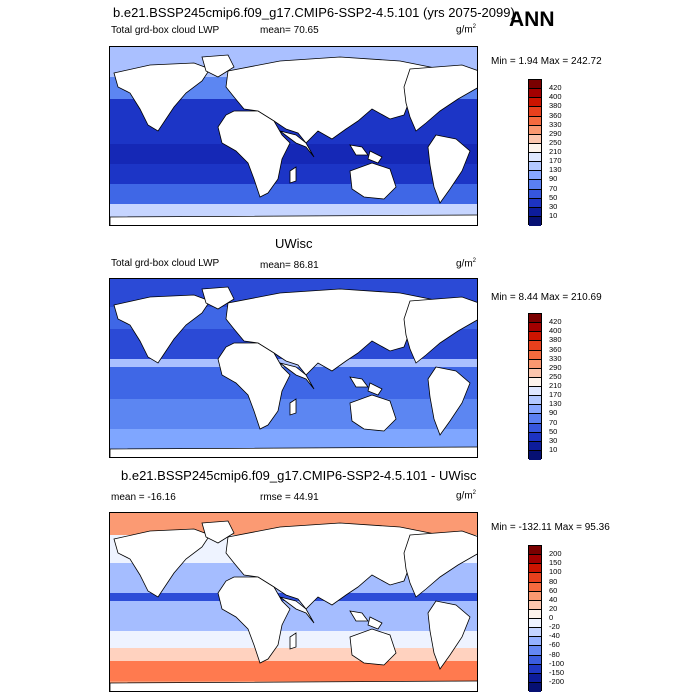  Describe the element at coordinates (557, 663) in the screenshot. I see `colorbar-tick-label: -100` at that location.